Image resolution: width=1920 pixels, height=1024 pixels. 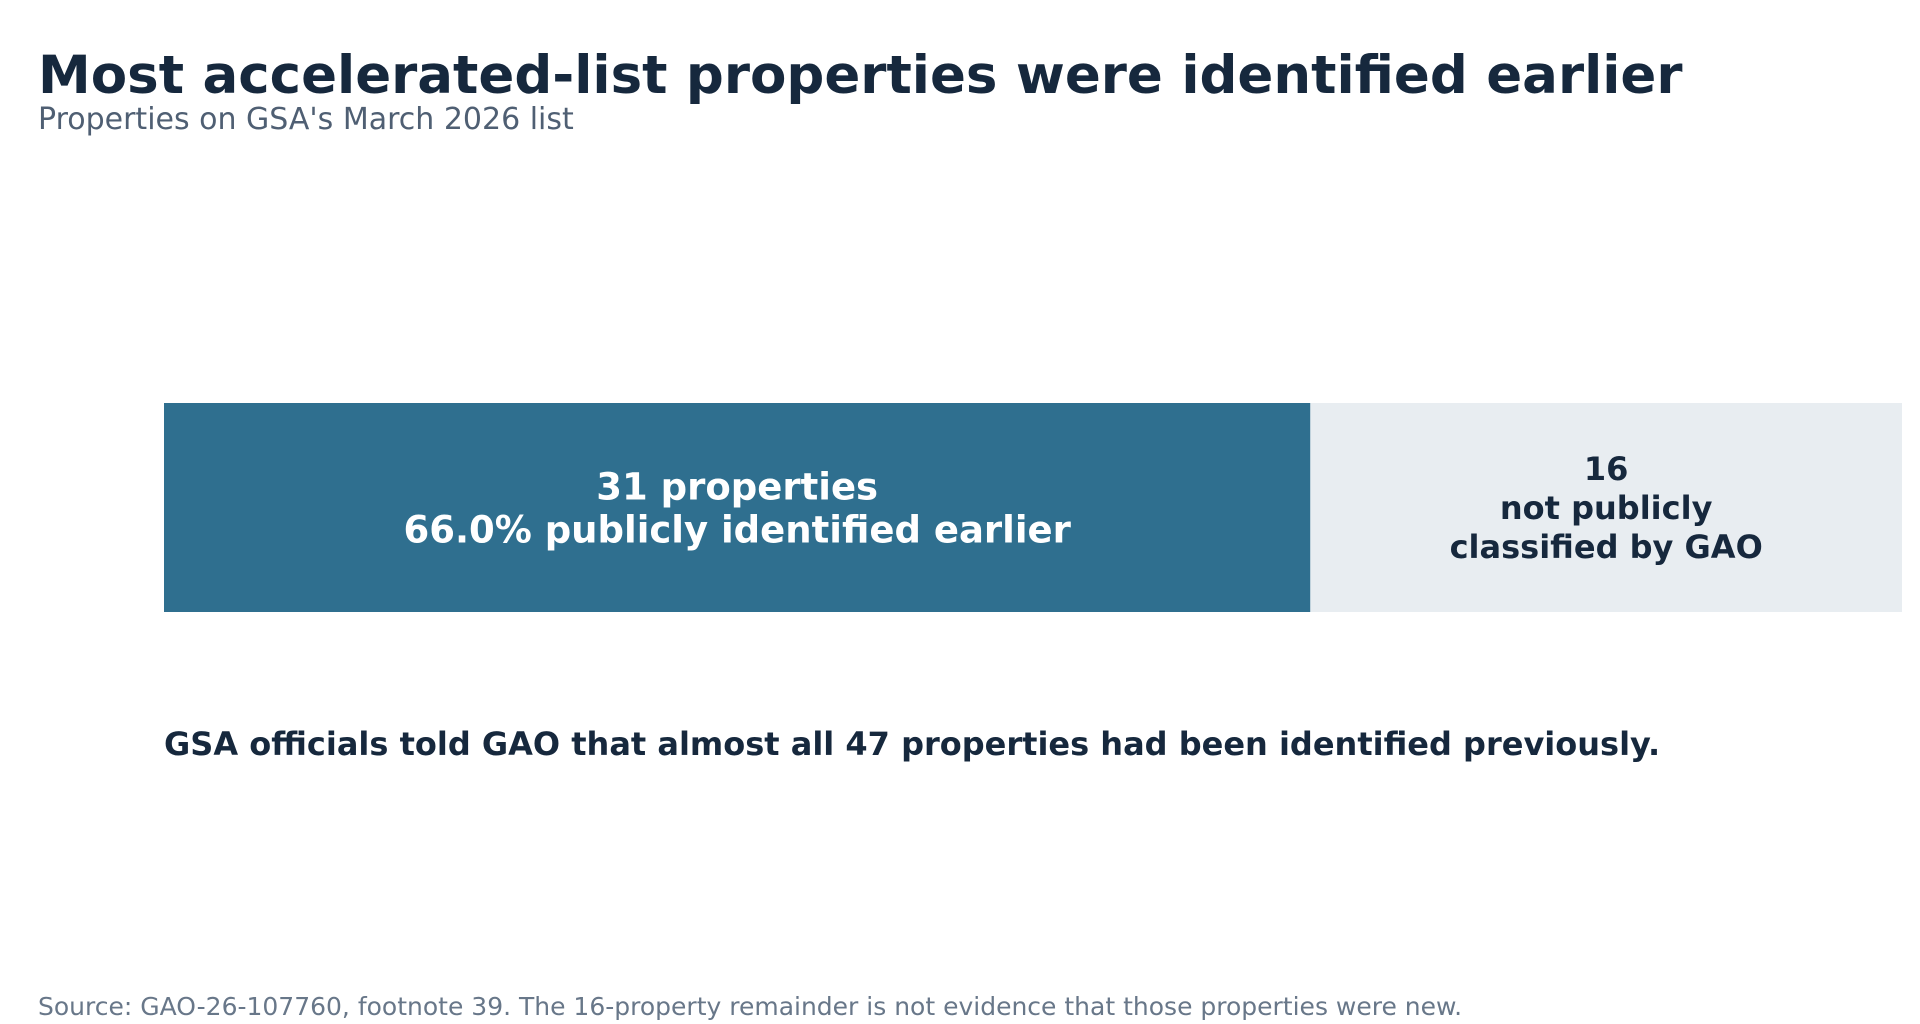 What do you see at coordinates (737, 529) in the screenshot?
I see `segment-label-line: 66.0% publicly identified earlier` at bounding box center [737, 529].